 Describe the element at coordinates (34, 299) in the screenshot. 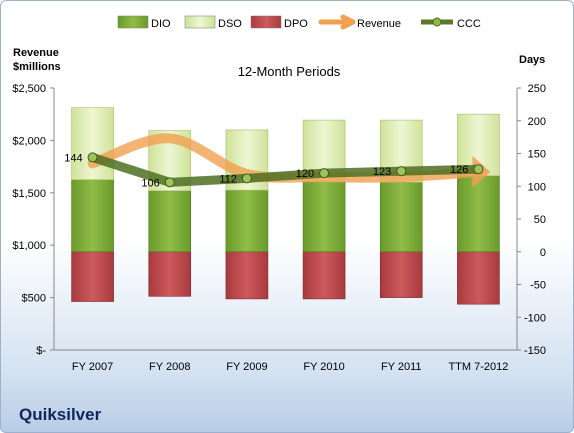

I see `left-tick-label: $500` at that location.